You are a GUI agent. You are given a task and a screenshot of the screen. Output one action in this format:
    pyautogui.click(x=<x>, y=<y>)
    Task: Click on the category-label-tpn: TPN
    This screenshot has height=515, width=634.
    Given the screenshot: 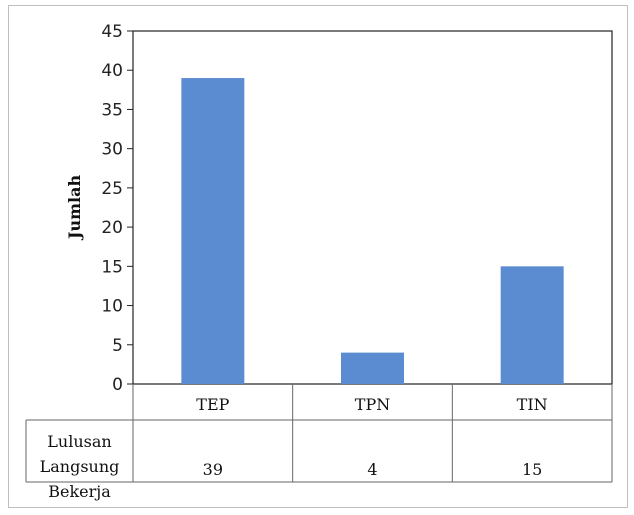 What is the action you would take?
    pyautogui.click(x=372, y=404)
    